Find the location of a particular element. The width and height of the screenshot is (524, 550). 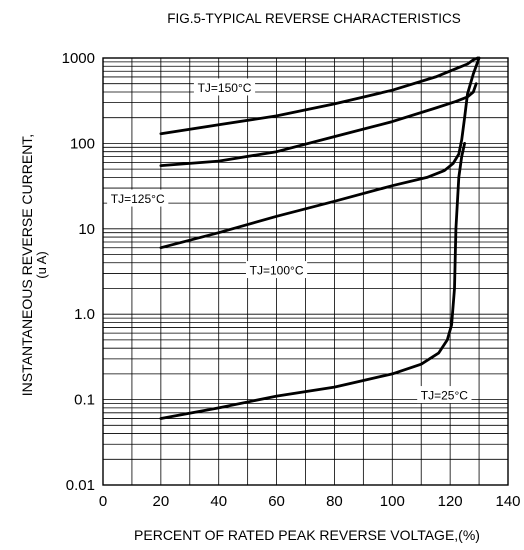

x-tick-label: 140 is located at coordinates (507, 501).